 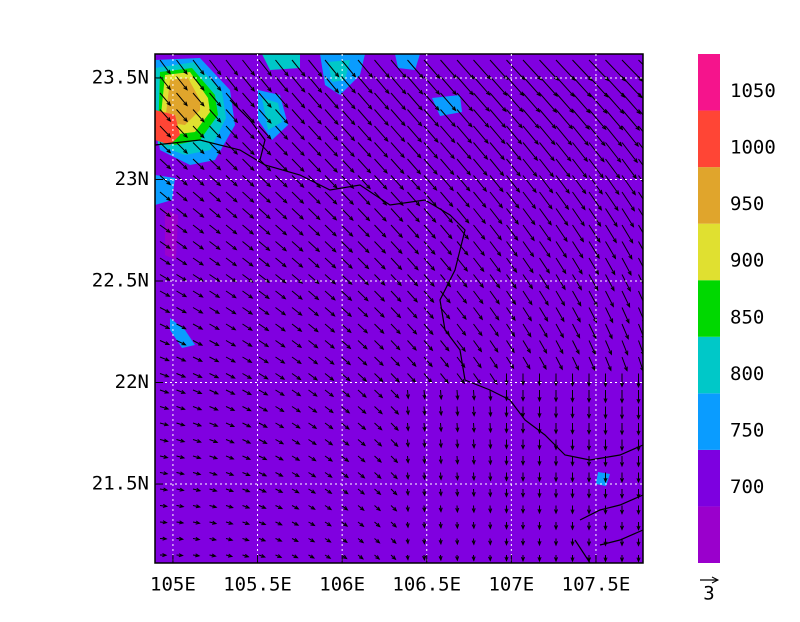 What do you see at coordinates (426, 585) in the screenshot?
I see `x-tick-label: 106.5E` at bounding box center [426, 585].